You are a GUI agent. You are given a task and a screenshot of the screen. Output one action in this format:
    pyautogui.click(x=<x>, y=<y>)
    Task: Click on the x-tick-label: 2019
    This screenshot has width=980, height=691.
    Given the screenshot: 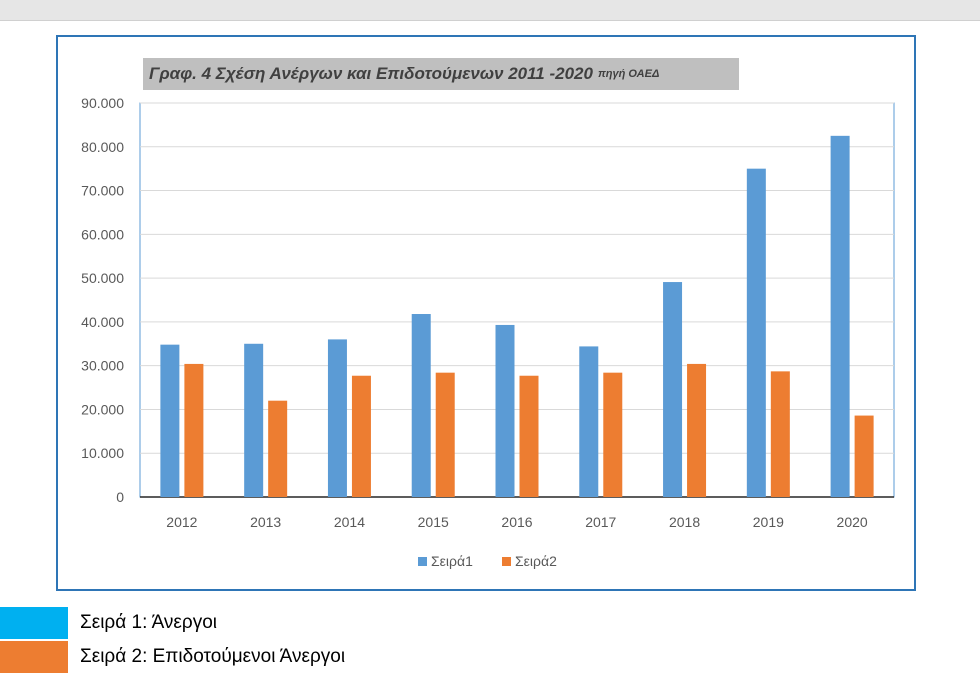 What is the action you would take?
    pyautogui.click(x=768, y=522)
    